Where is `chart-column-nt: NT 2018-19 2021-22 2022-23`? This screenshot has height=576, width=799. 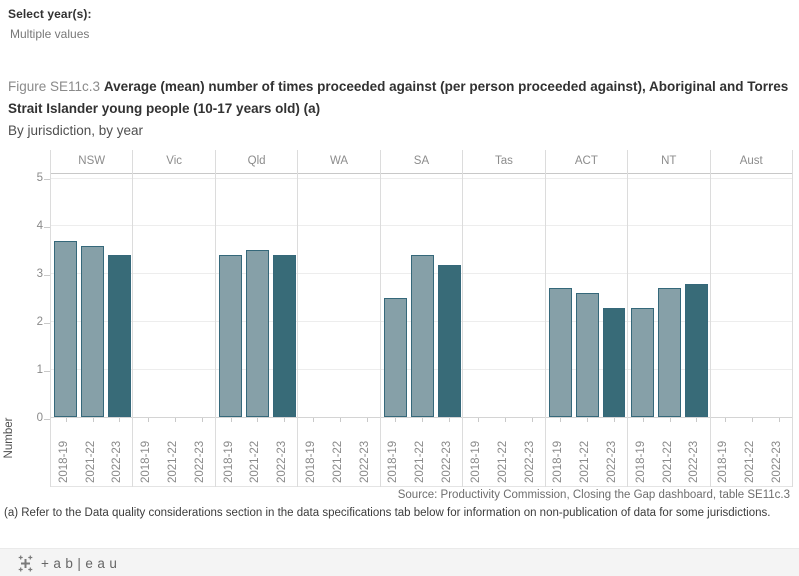
chart-column-nt: NT 2018-19 2021-22 2022-23 is located at coordinates (668, 318).